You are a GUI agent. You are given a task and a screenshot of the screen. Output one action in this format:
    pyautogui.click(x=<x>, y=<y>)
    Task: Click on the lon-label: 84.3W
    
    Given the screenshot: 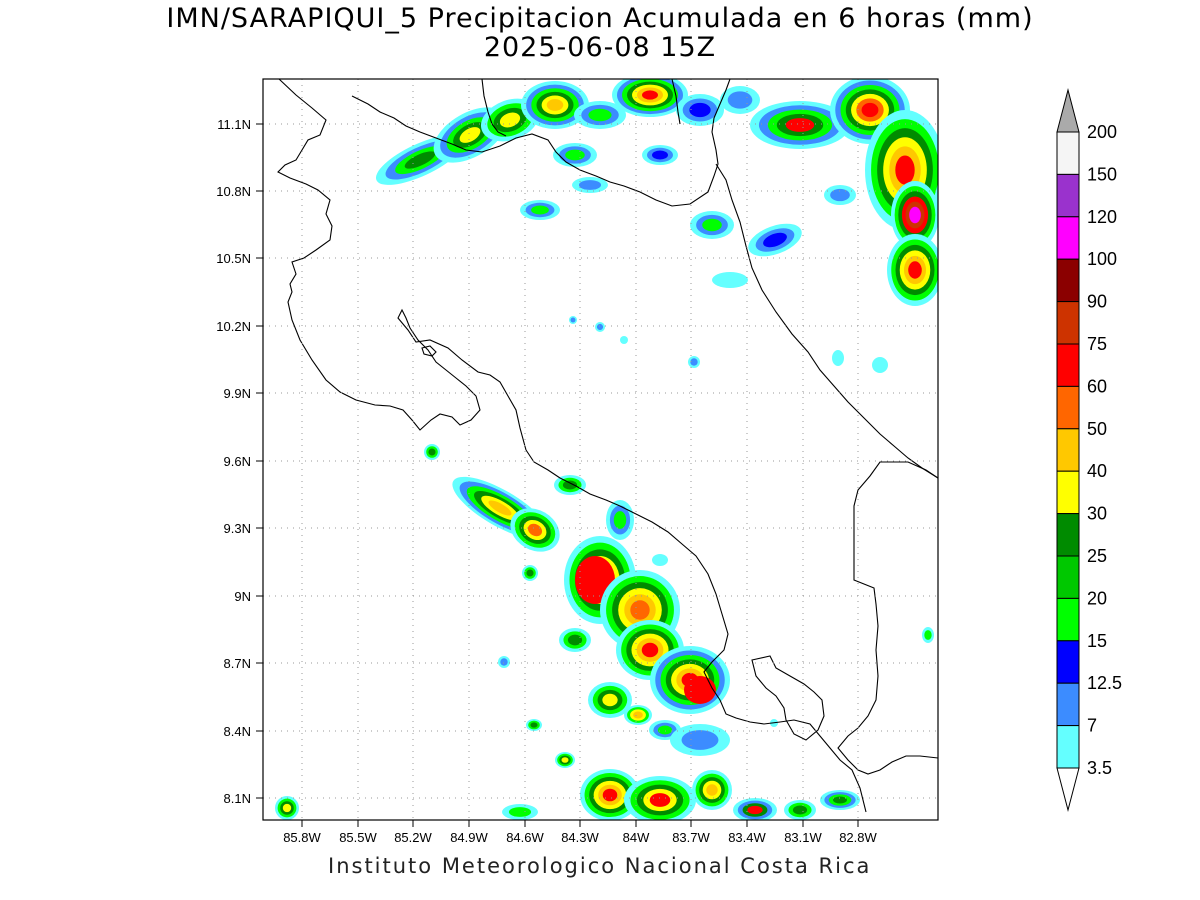 What is the action you would take?
    pyautogui.click(x=580, y=837)
    